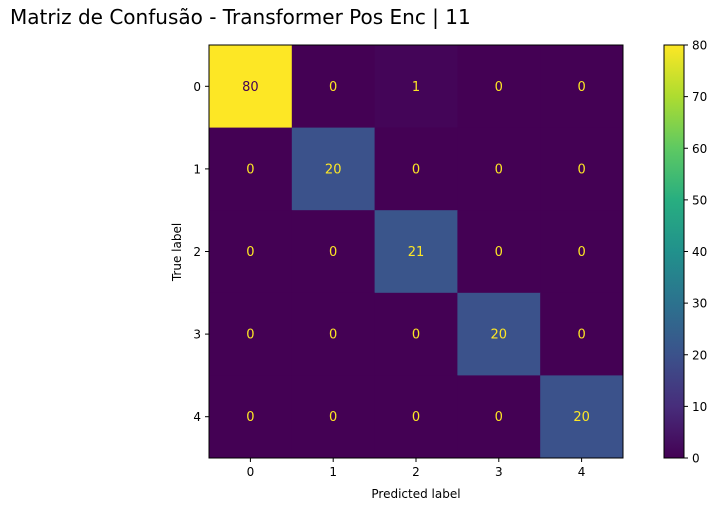 Image resolution: width=720 pixels, height=511 pixels. Describe the element at coordinates (699, 97) in the screenshot. I see `colorbar-tick-label: 70` at that location.